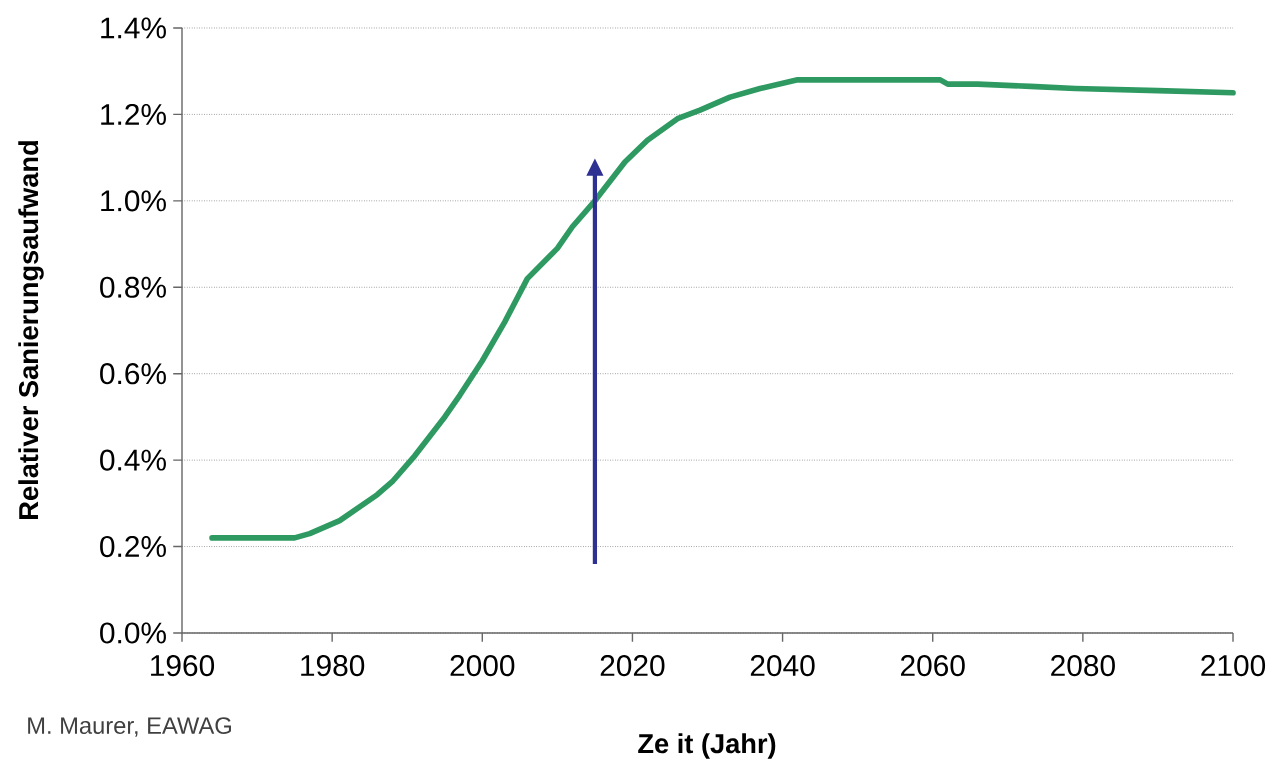  I want to click on x-tick-label: 1980, so click(333, 666).